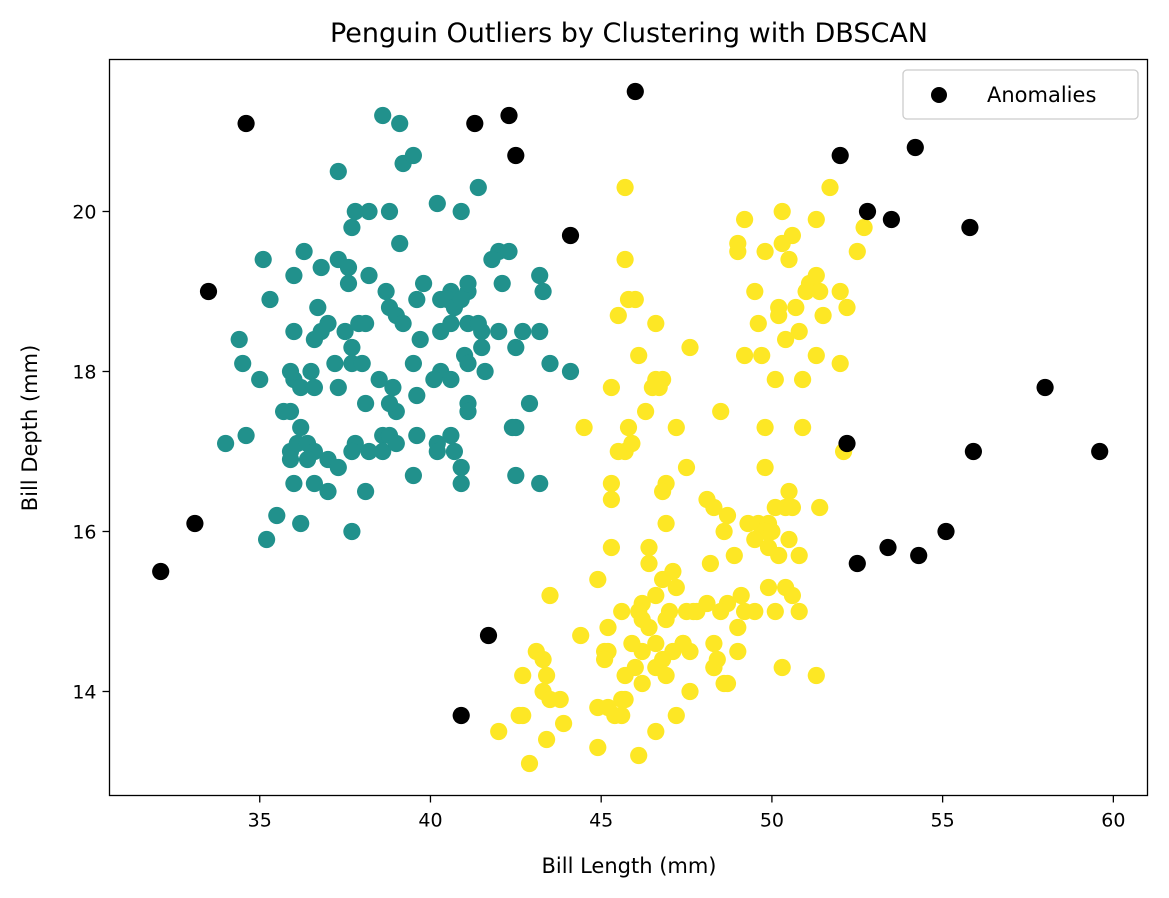 Image resolution: width=1169 pixels, height=898 pixels. Describe the element at coordinates (84, 213) in the screenshot. I see `y-tick-label-3: 20` at that location.